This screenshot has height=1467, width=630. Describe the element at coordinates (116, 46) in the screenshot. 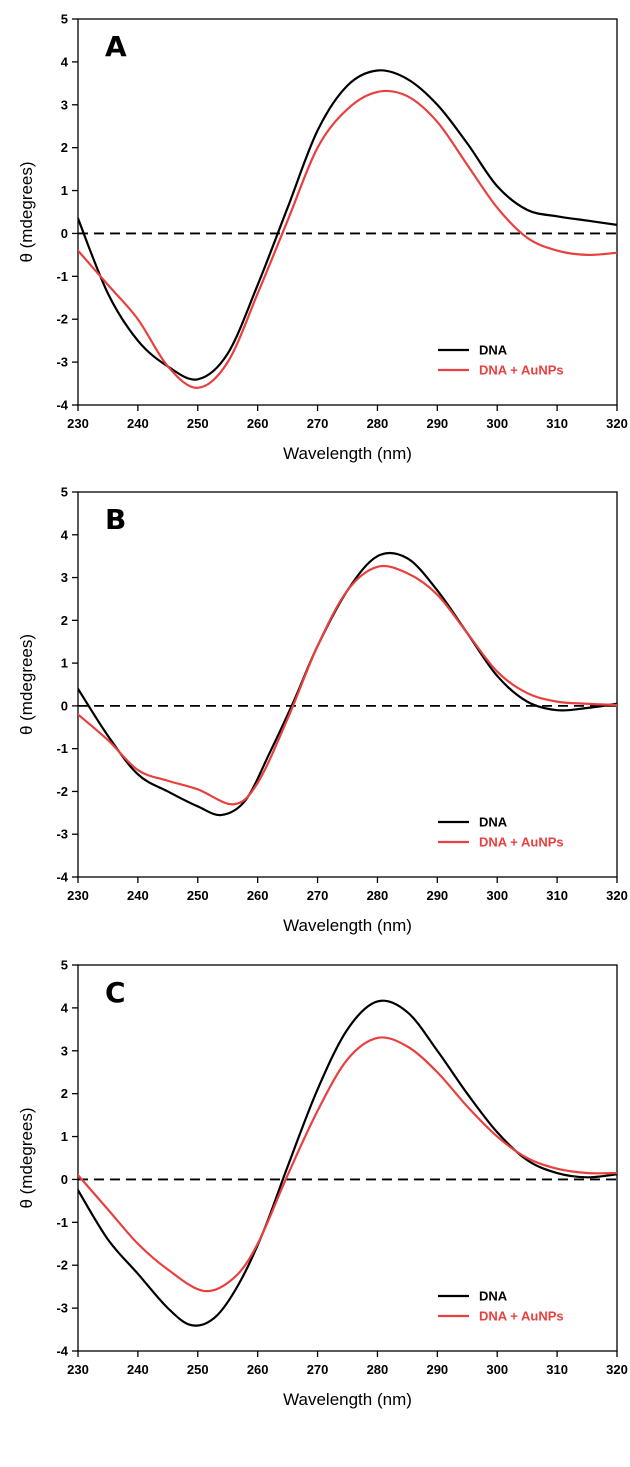

I see `panel-label: A` at that location.